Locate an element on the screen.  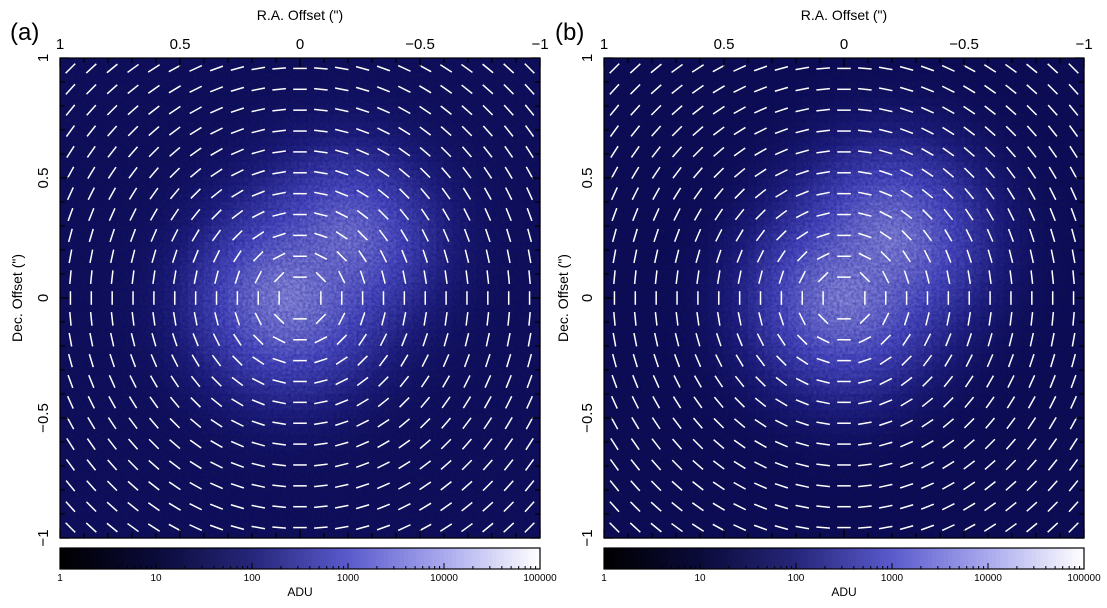
x-tick-label: −1 is located at coordinates (539, 44).